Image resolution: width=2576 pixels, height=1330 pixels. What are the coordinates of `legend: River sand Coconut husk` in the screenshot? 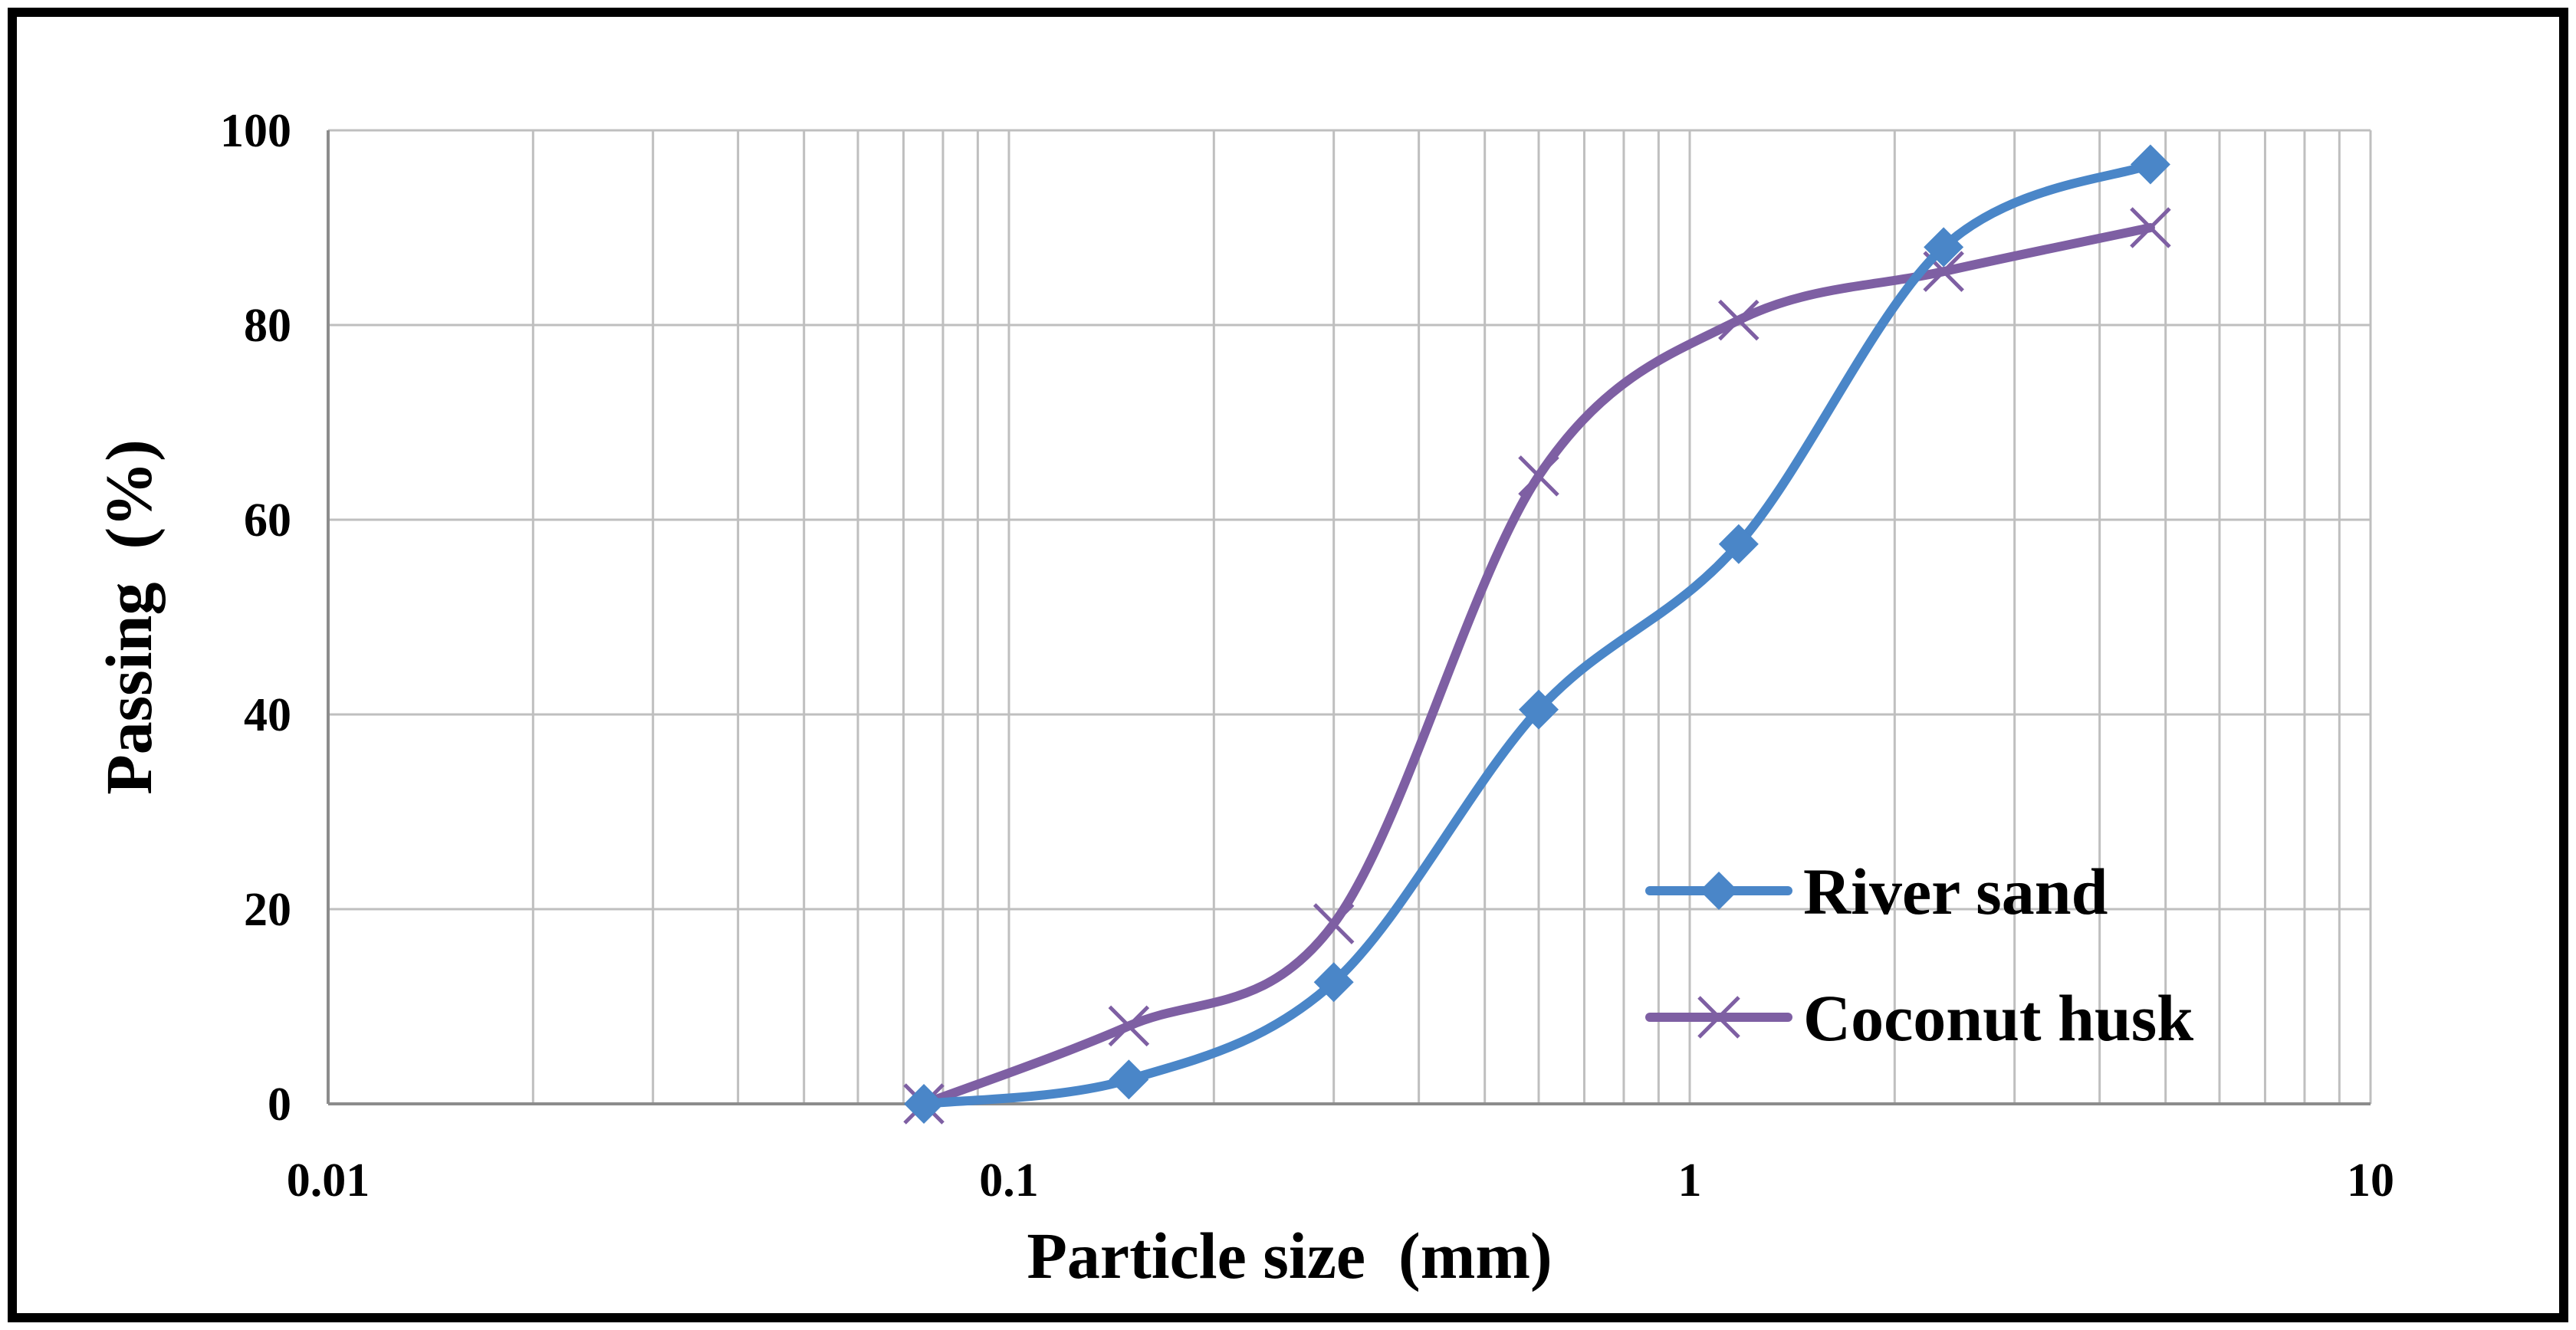 It's located at (1919, 955).